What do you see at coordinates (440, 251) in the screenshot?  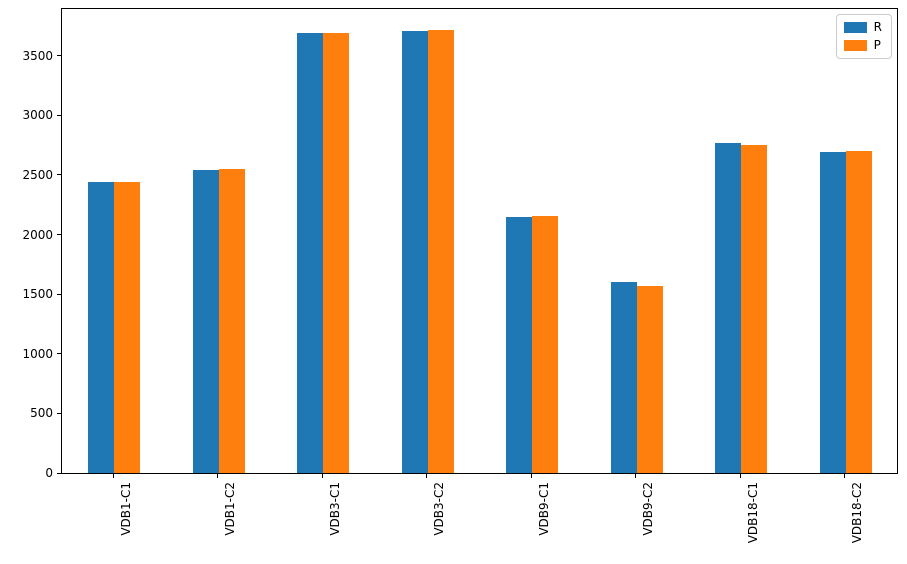 I see `bar-p-vdb3-c2` at bounding box center [440, 251].